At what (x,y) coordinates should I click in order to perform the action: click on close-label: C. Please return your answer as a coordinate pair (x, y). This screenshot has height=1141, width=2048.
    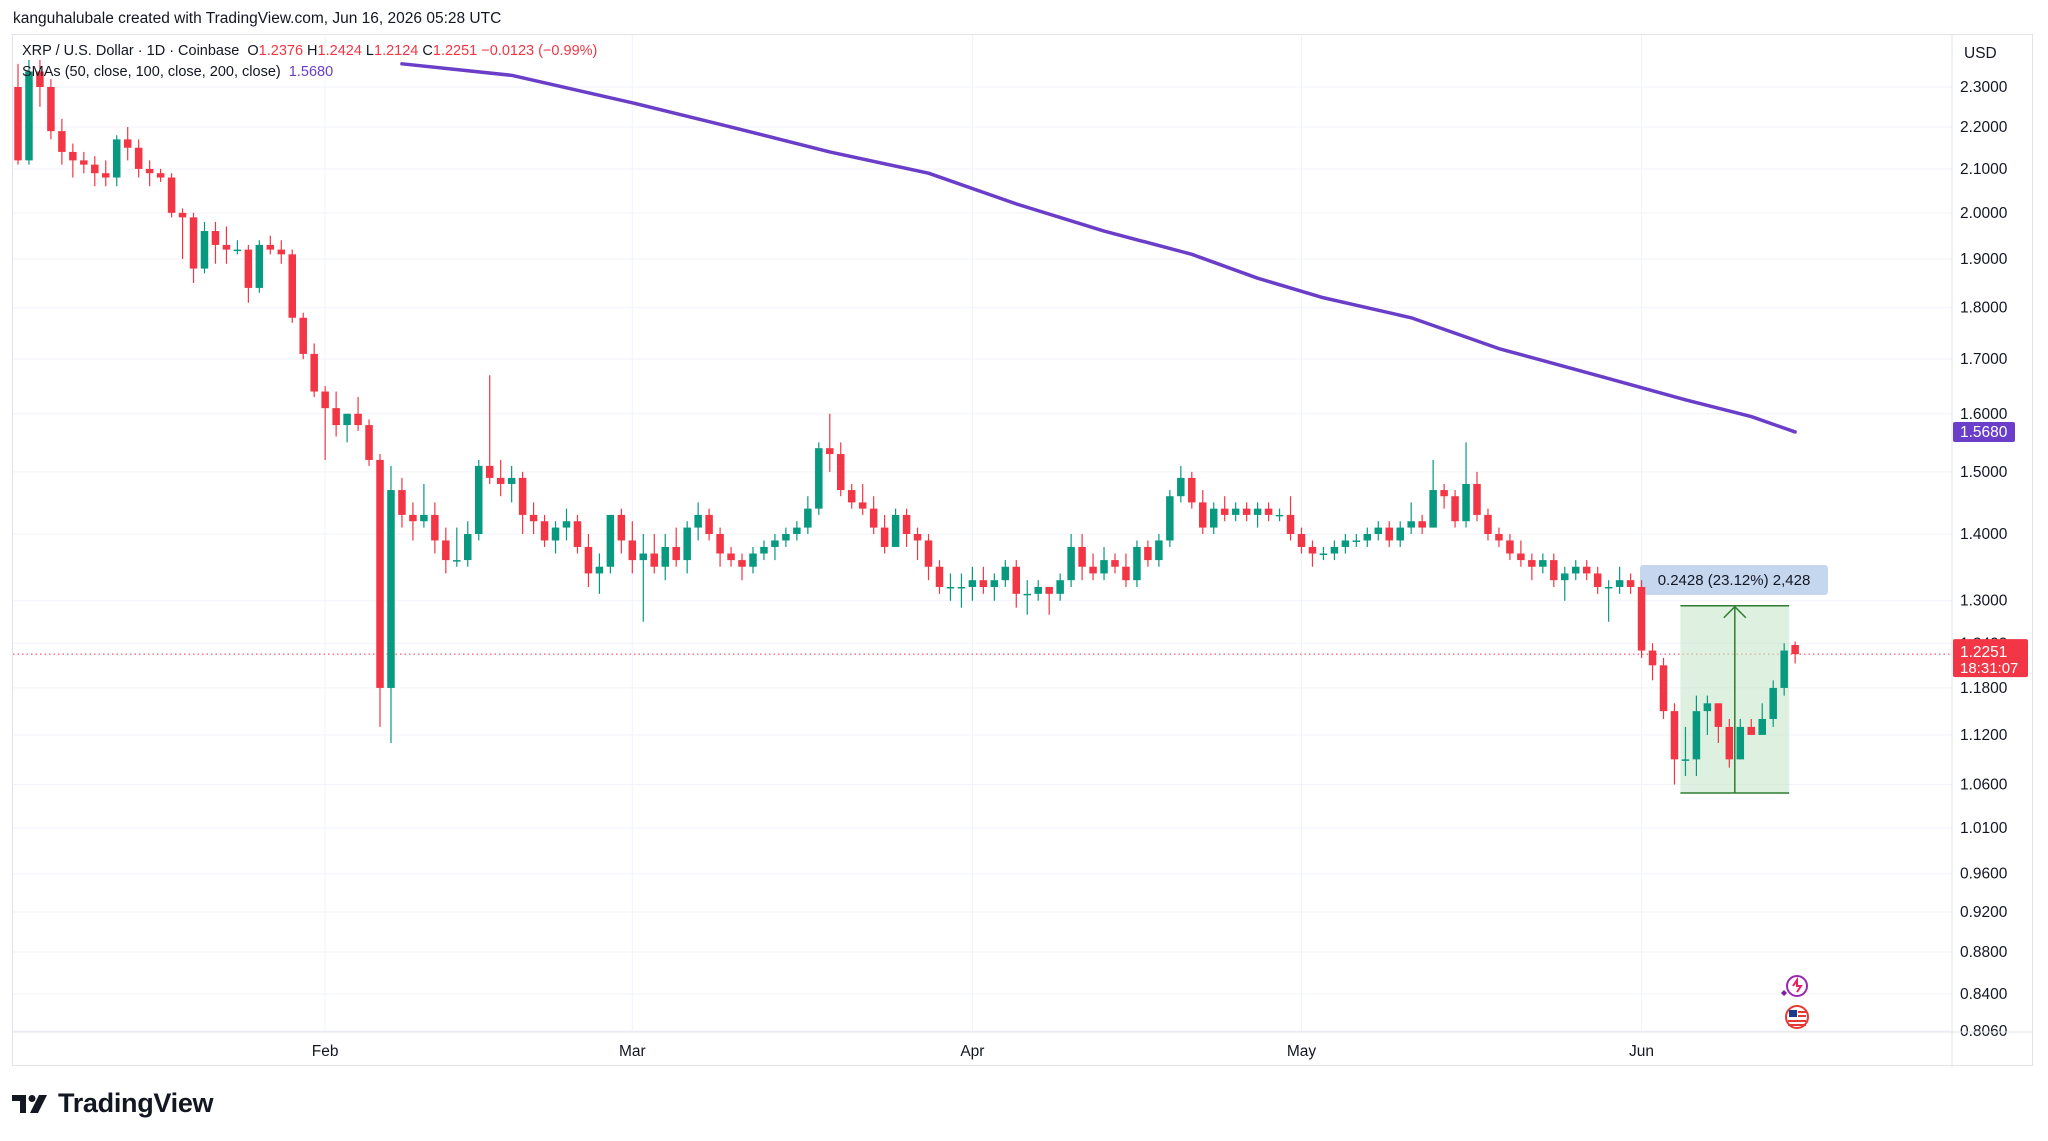
    Looking at the image, I should click on (427, 51).